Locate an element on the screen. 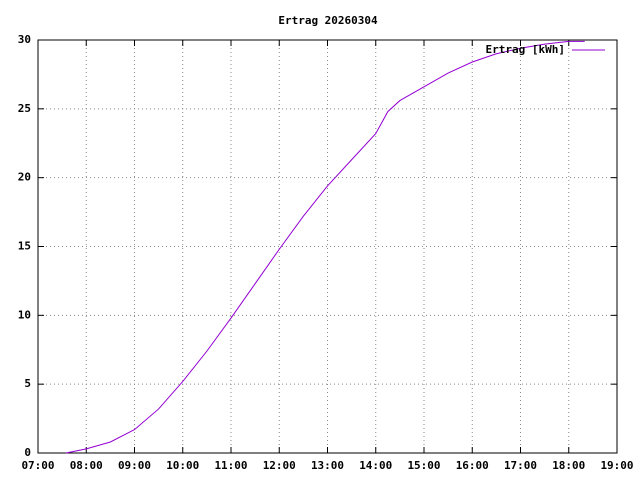  x-tick-label: 18:00 is located at coordinates (568, 465).